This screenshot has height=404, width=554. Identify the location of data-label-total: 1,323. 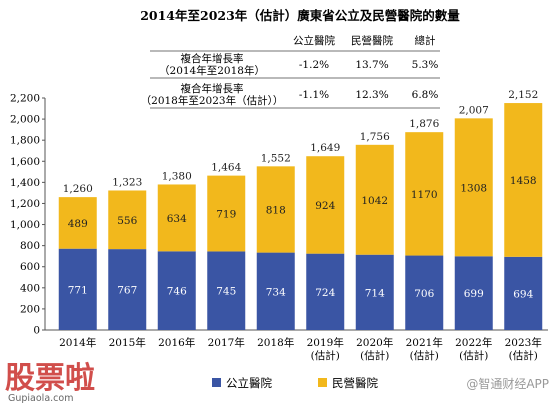
(127, 182).